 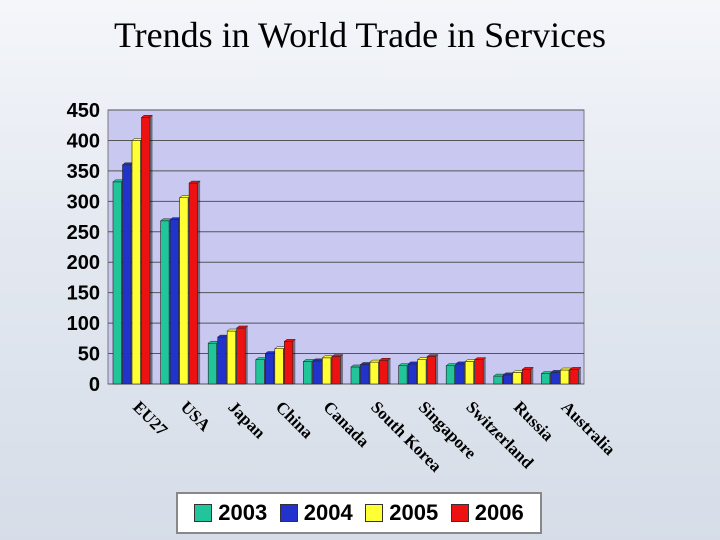 What do you see at coordinates (83, 324) in the screenshot?
I see `y-tick-label: 100` at bounding box center [83, 324].